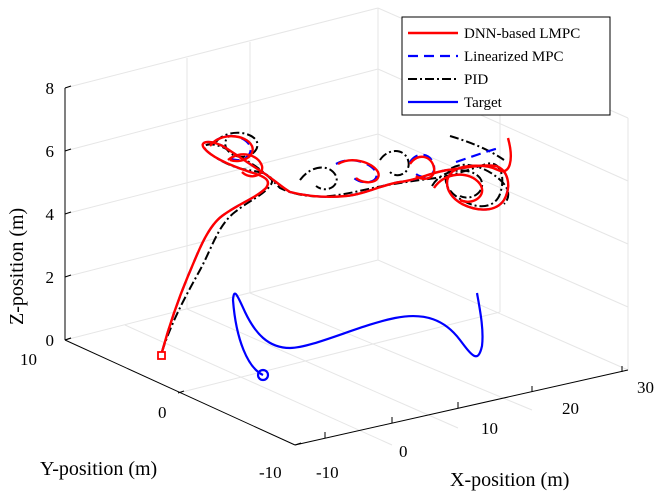 The image size is (665, 498). Describe the element at coordinates (28, 359) in the screenshot. I see `y-tick-label: 10` at that location.